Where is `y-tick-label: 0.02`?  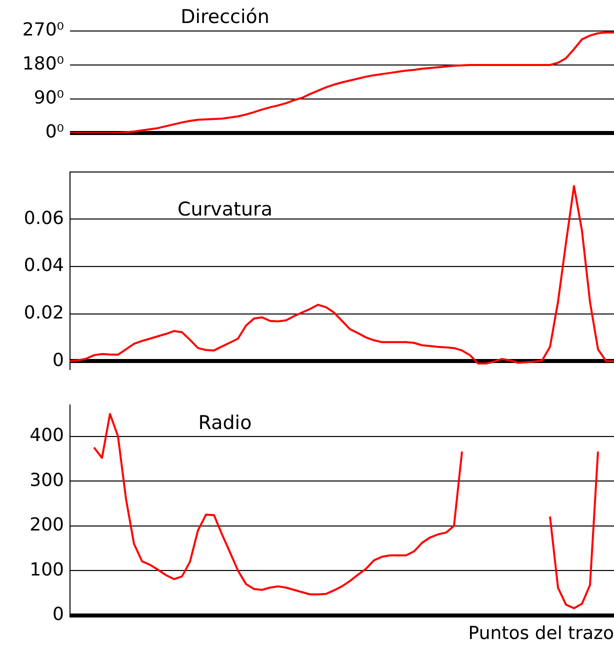 y-tick-label: 0.02 is located at coordinates (44, 313).